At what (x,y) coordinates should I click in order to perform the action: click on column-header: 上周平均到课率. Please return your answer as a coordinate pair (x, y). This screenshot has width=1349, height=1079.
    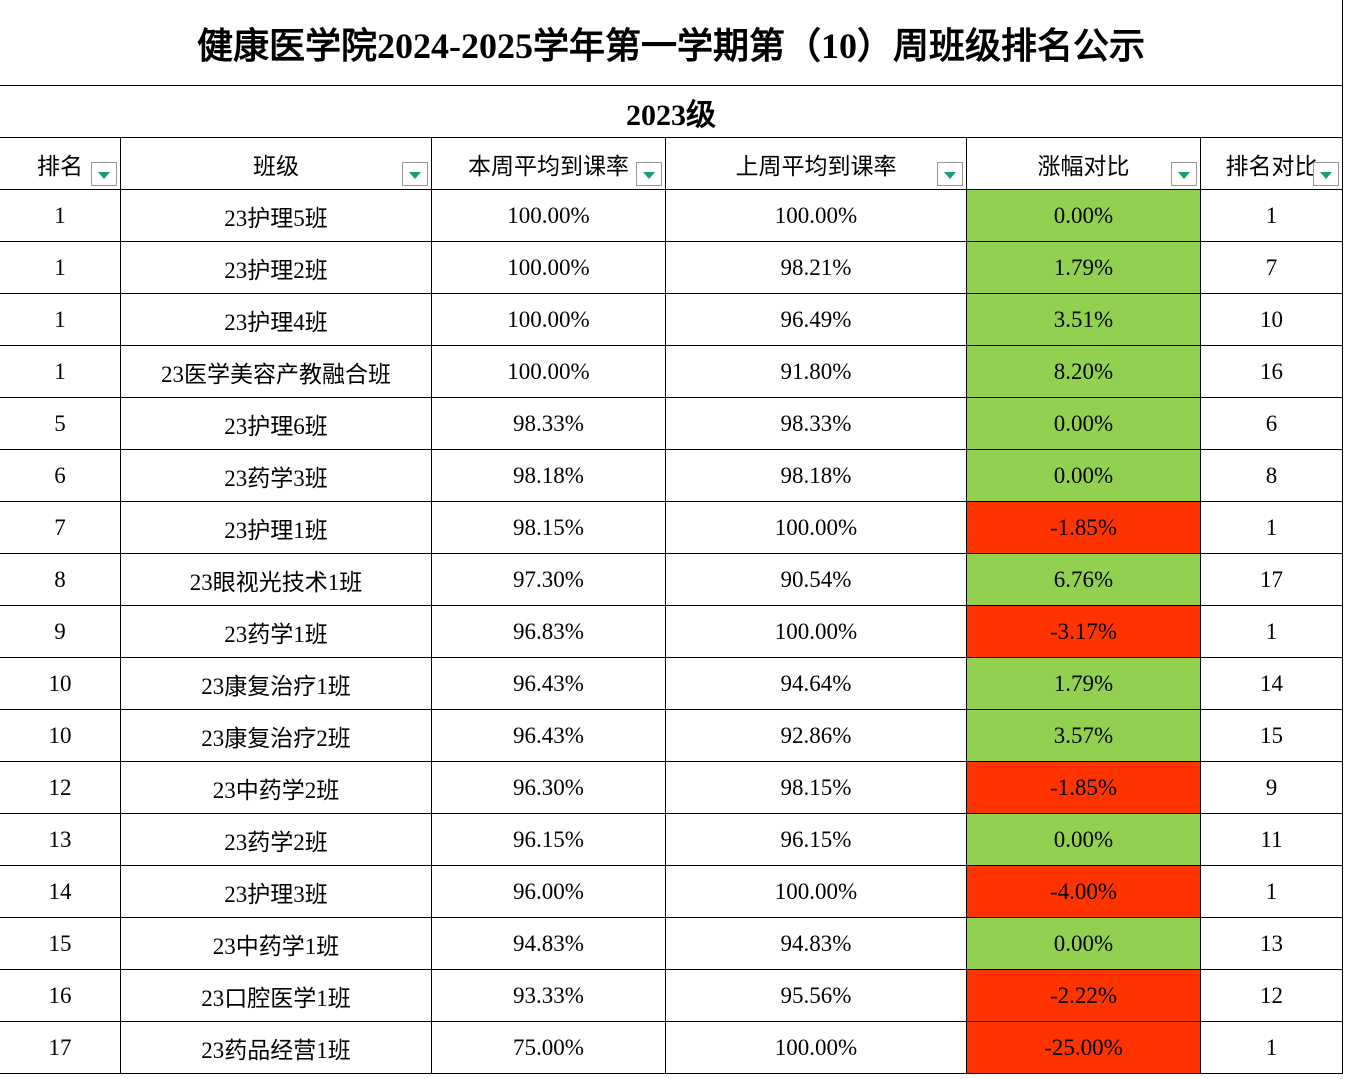
    Looking at the image, I should click on (816, 164).